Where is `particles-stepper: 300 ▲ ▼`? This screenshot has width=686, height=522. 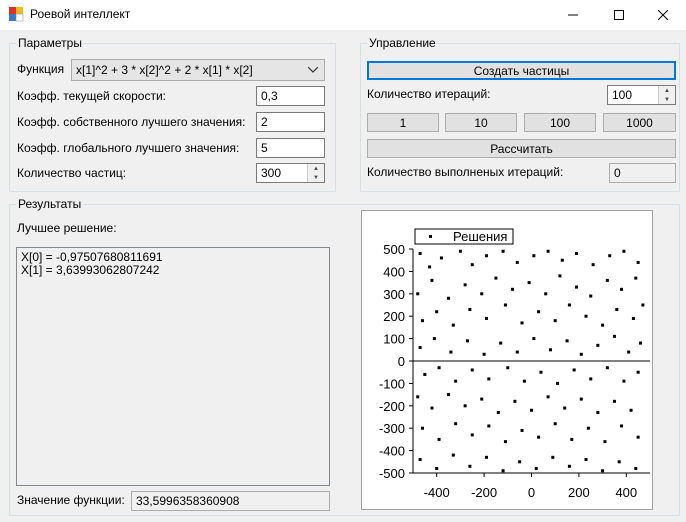 particles-stepper: 300 ▲ ▼ is located at coordinates (290, 173).